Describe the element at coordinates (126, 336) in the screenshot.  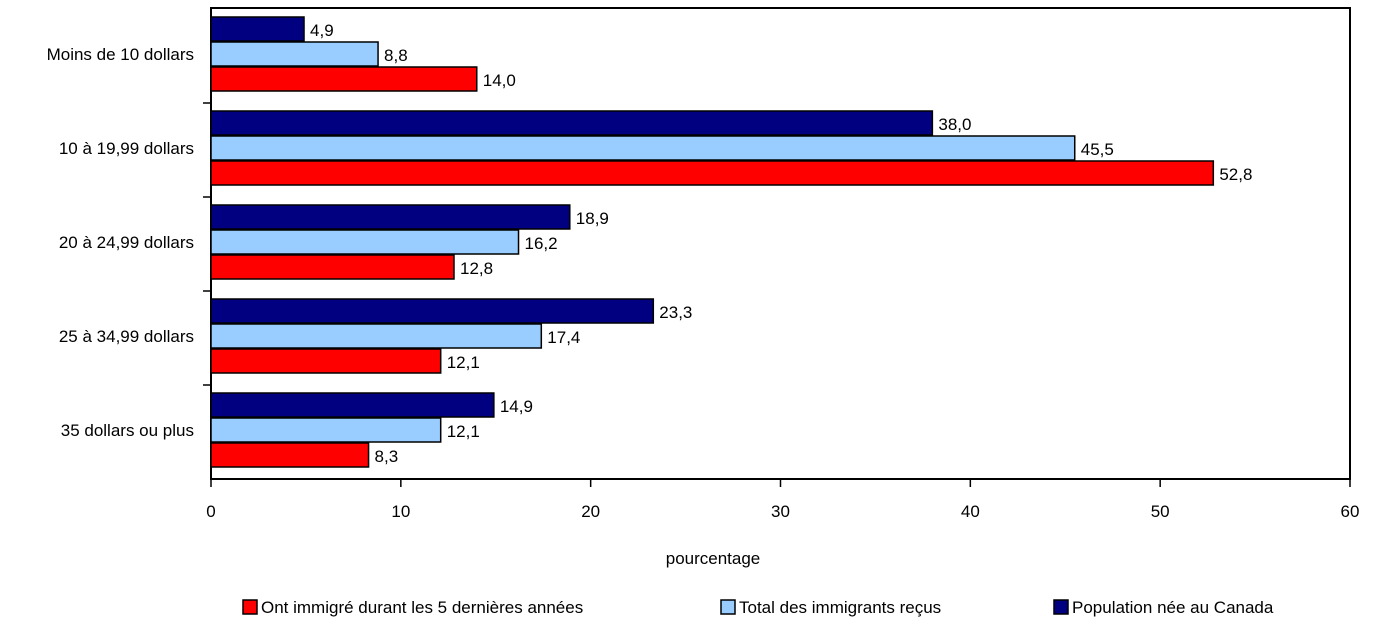
I see `category-label: 25 à 34,99 dollars` at that location.